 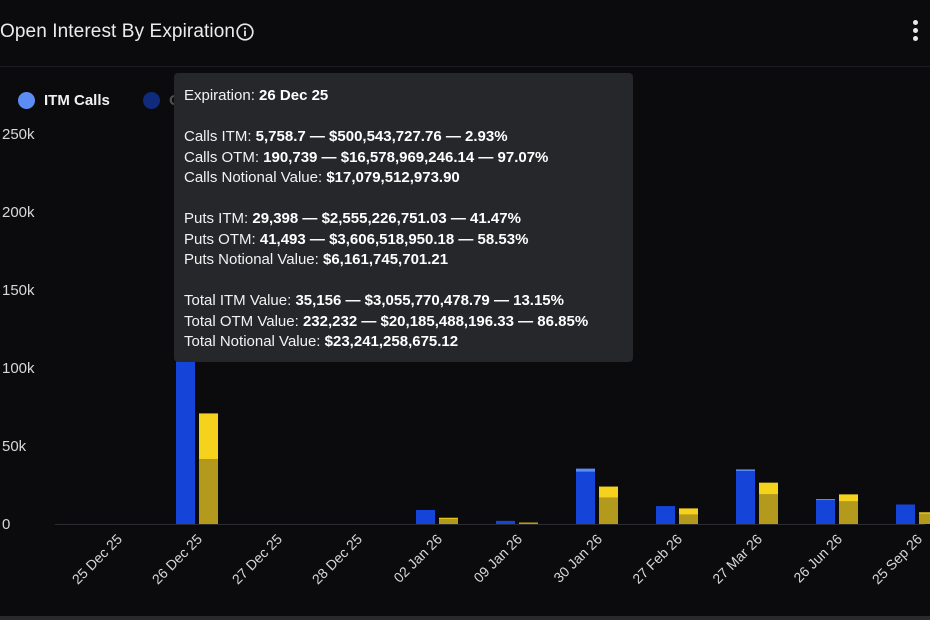 I want to click on x-tick-label: 28 Dec 25, so click(x=337, y=559).